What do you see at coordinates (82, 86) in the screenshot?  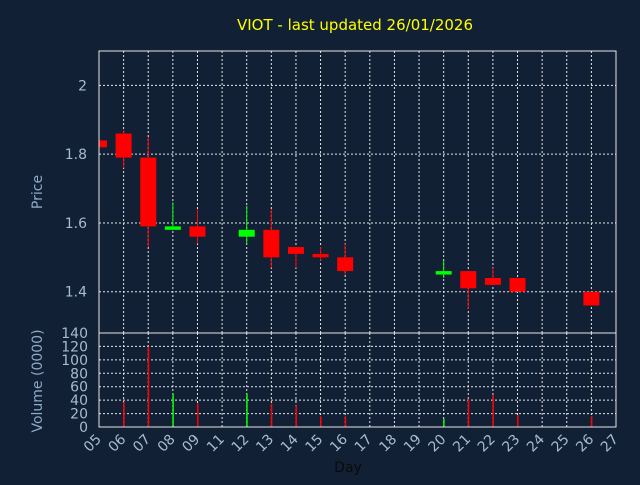 I see `price-tick-label: 2` at bounding box center [82, 86].